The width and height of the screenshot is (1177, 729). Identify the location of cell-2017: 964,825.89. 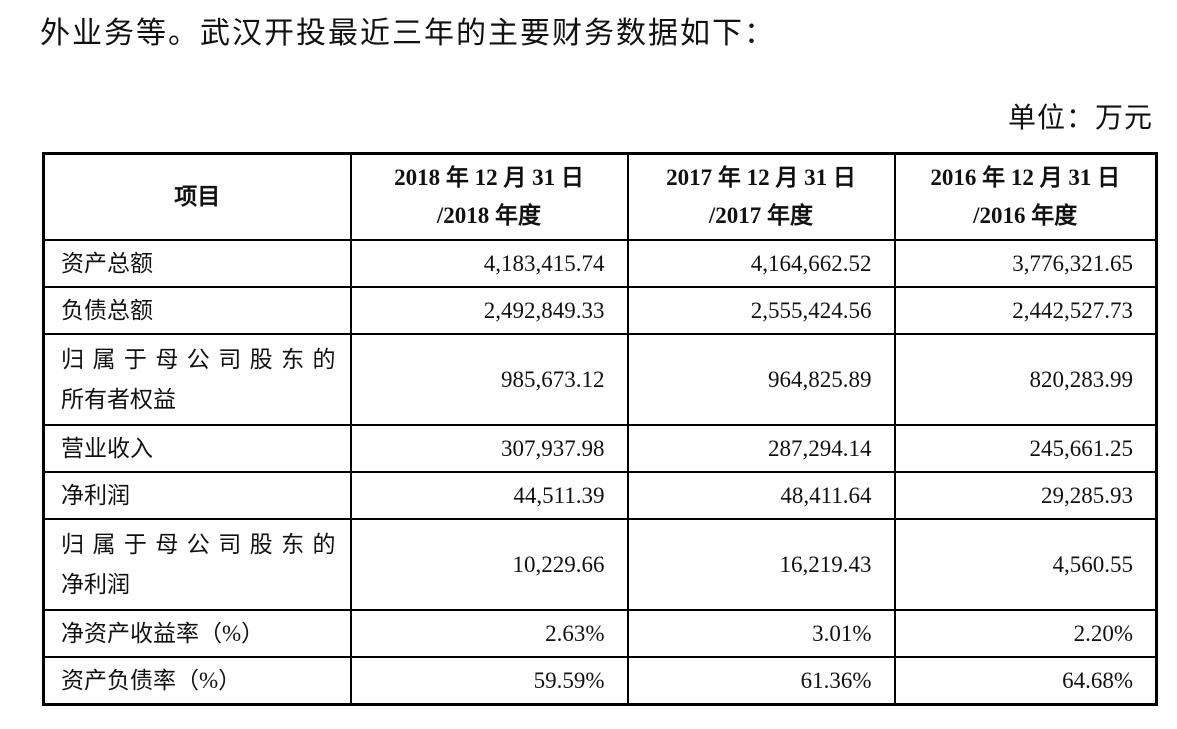
(761, 379).